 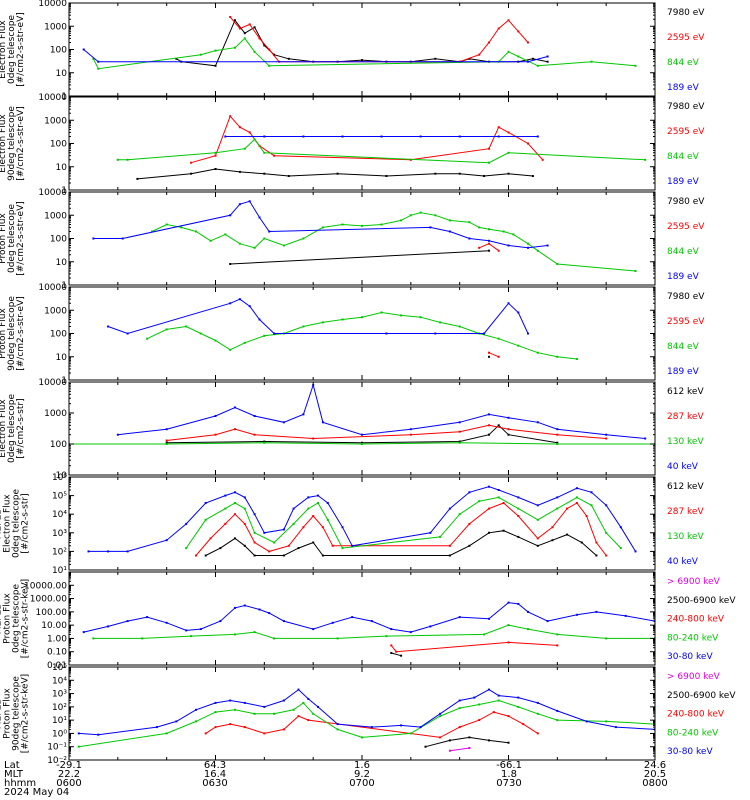 I want to click on footer-time-value: 0800, so click(x=654, y=783).